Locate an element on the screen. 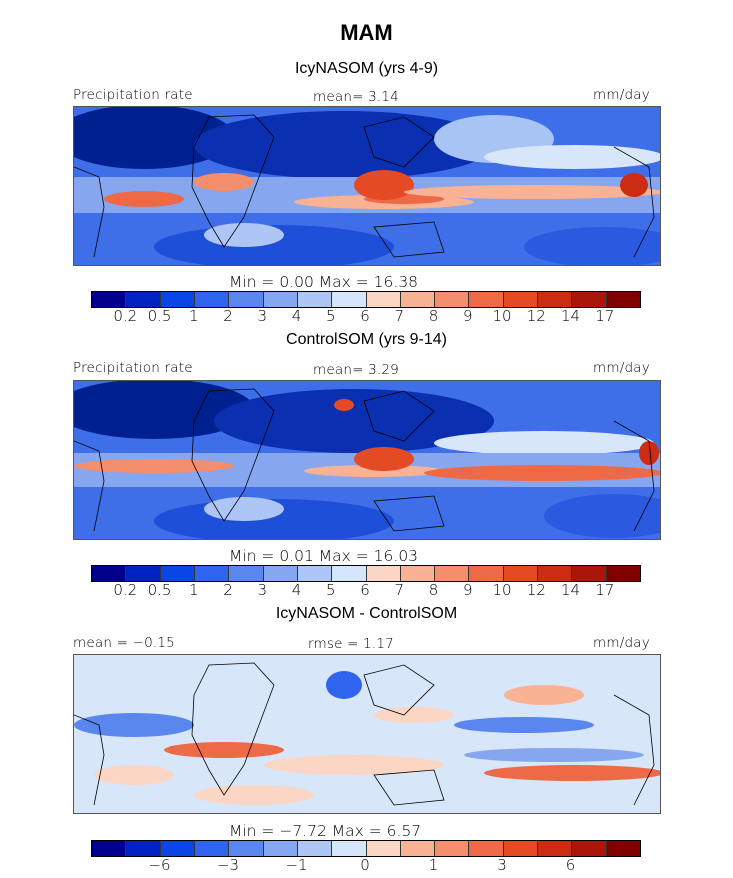  panel-1-left-label: Precipitation rate is located at coordinates (133, 95).